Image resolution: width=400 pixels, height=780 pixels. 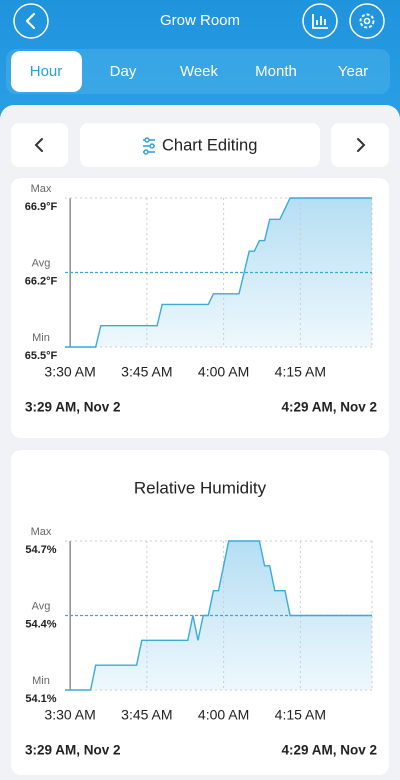 I want to click on tab-label: Hour, so click(x=46, y=71).